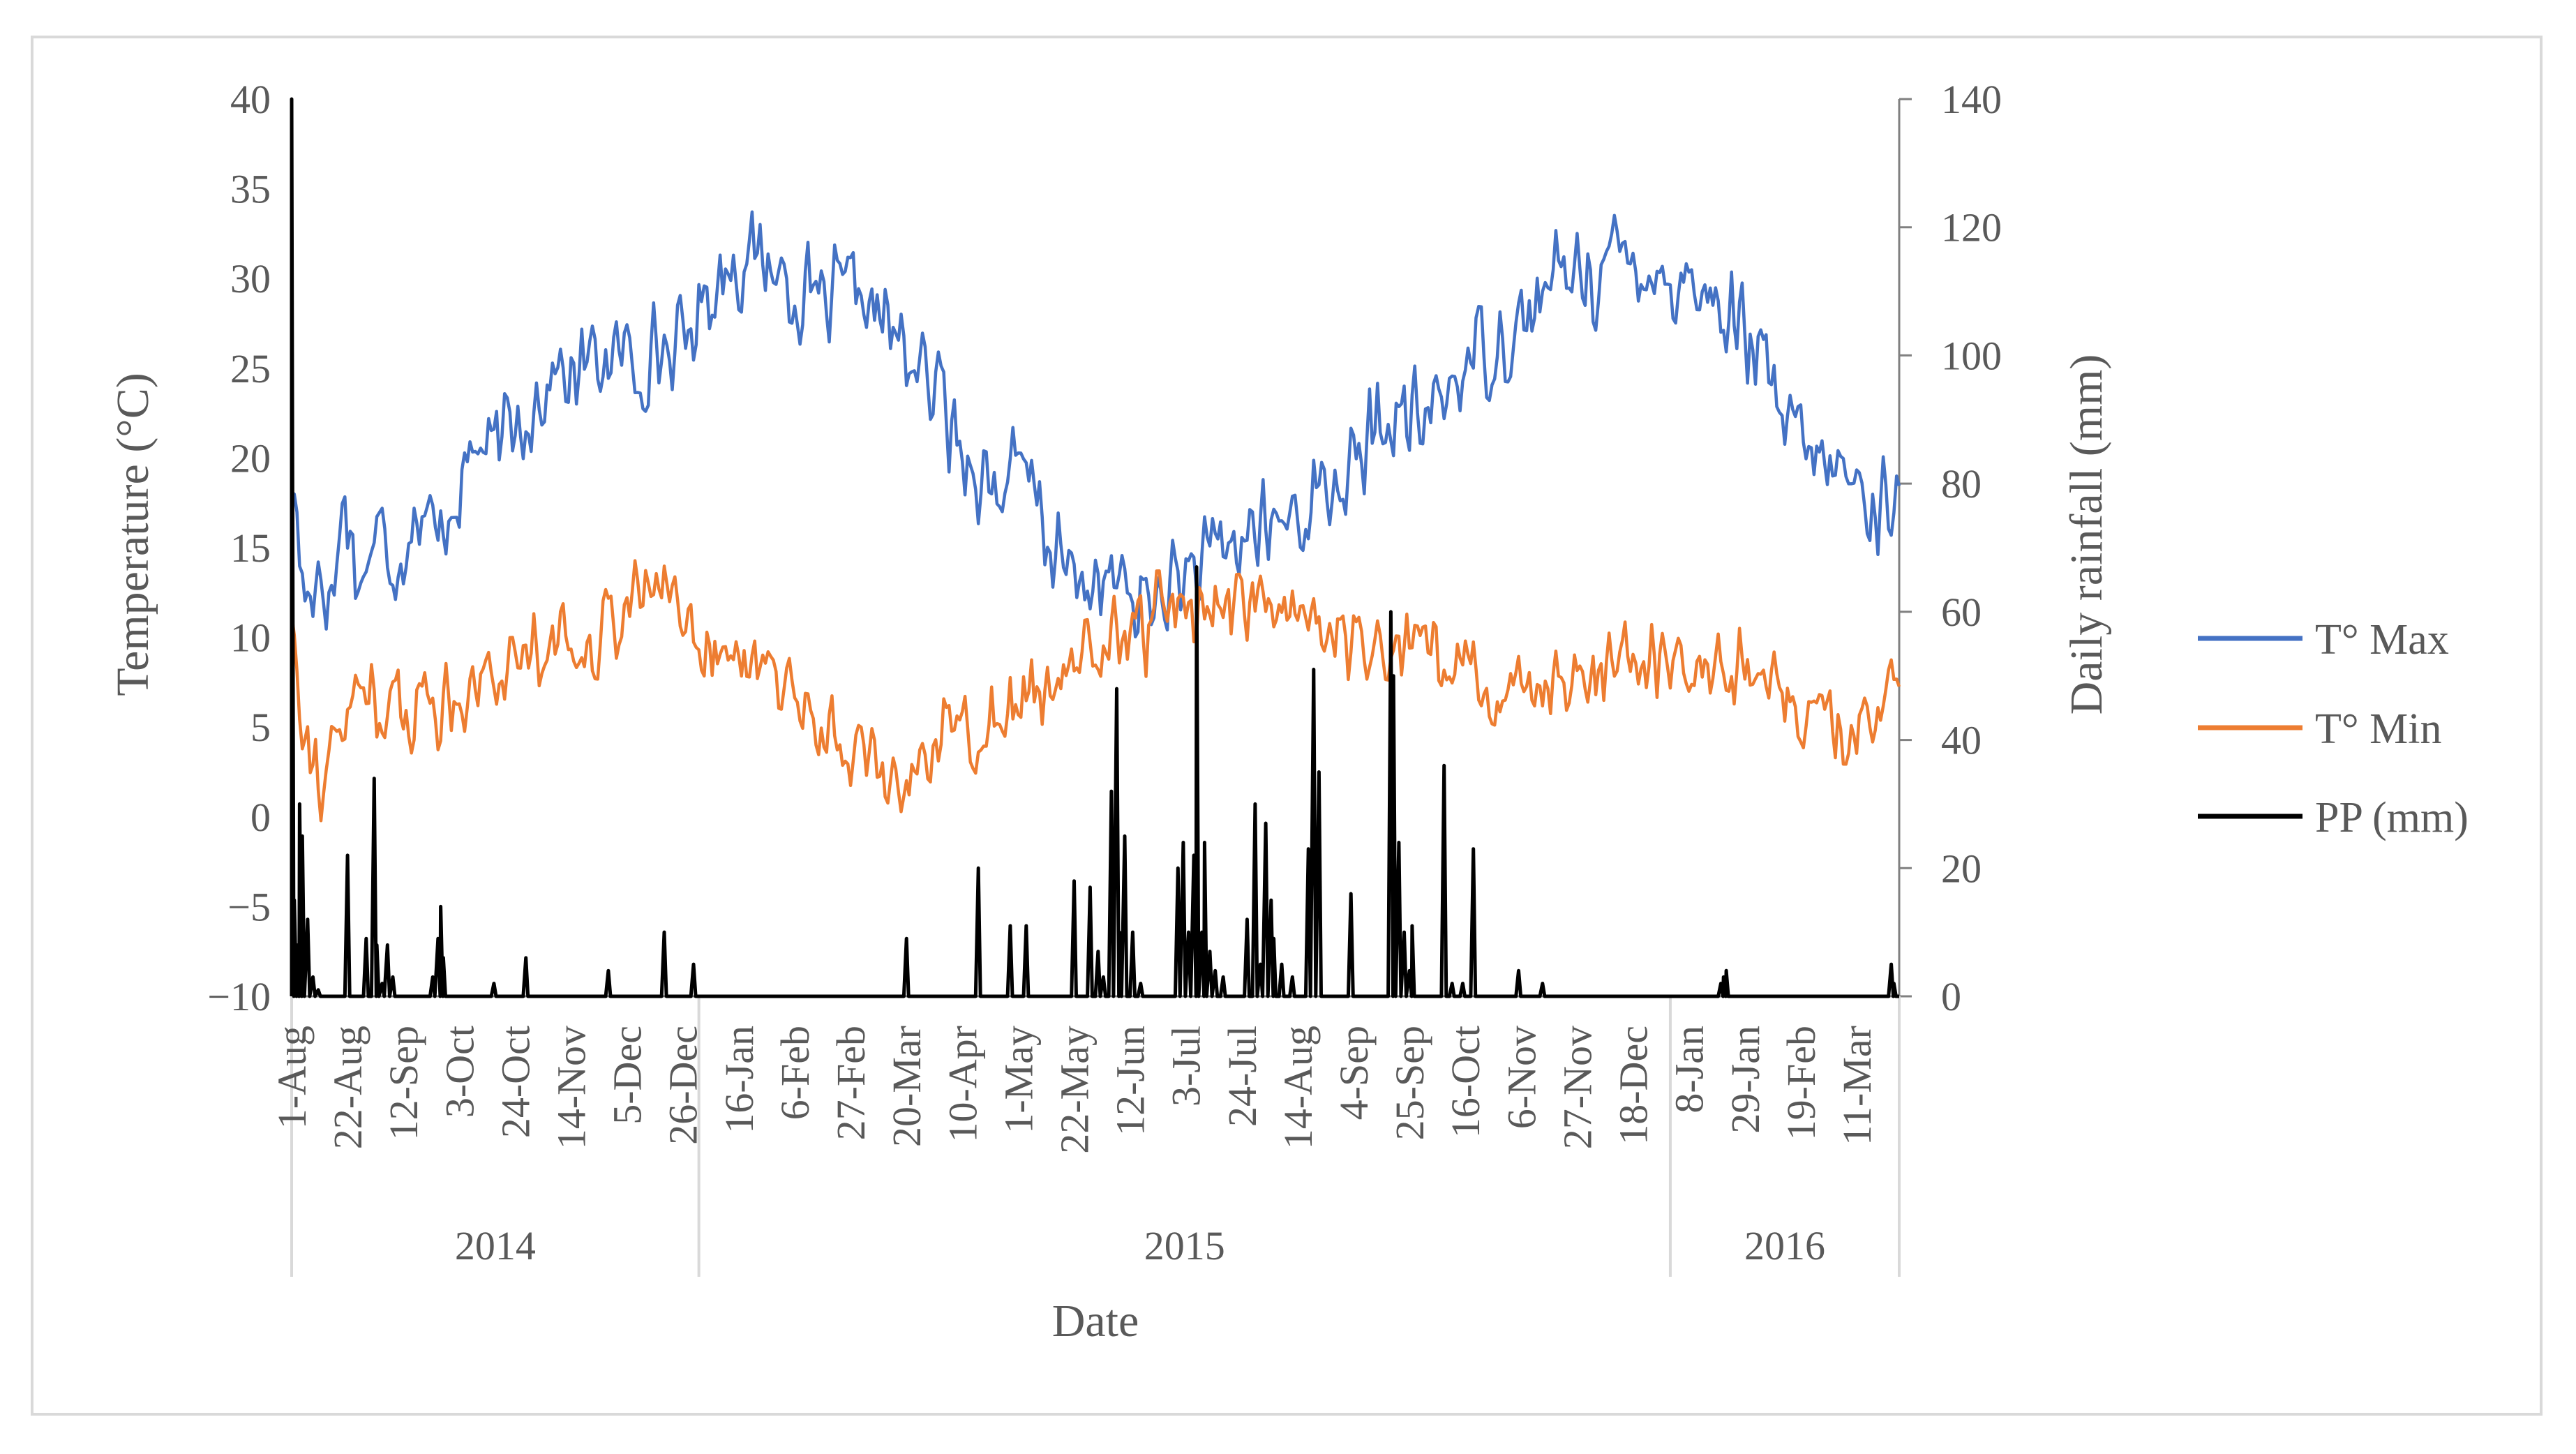  Describe the element at coordinates (1951, 997) in the screenshot. I see `y-right-tick-label: 0` at that location.